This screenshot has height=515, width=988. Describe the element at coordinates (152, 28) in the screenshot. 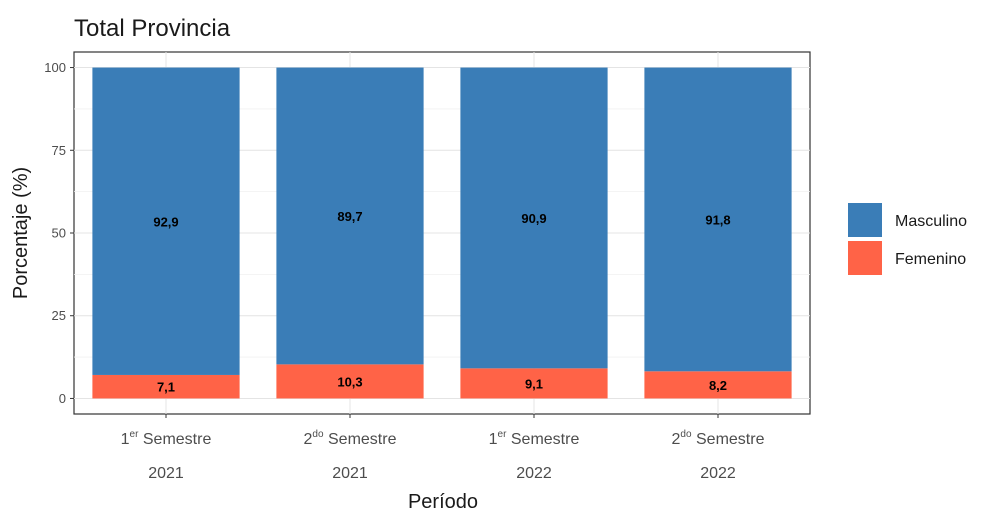

I see `chart-title: Total Provincia` at that location.